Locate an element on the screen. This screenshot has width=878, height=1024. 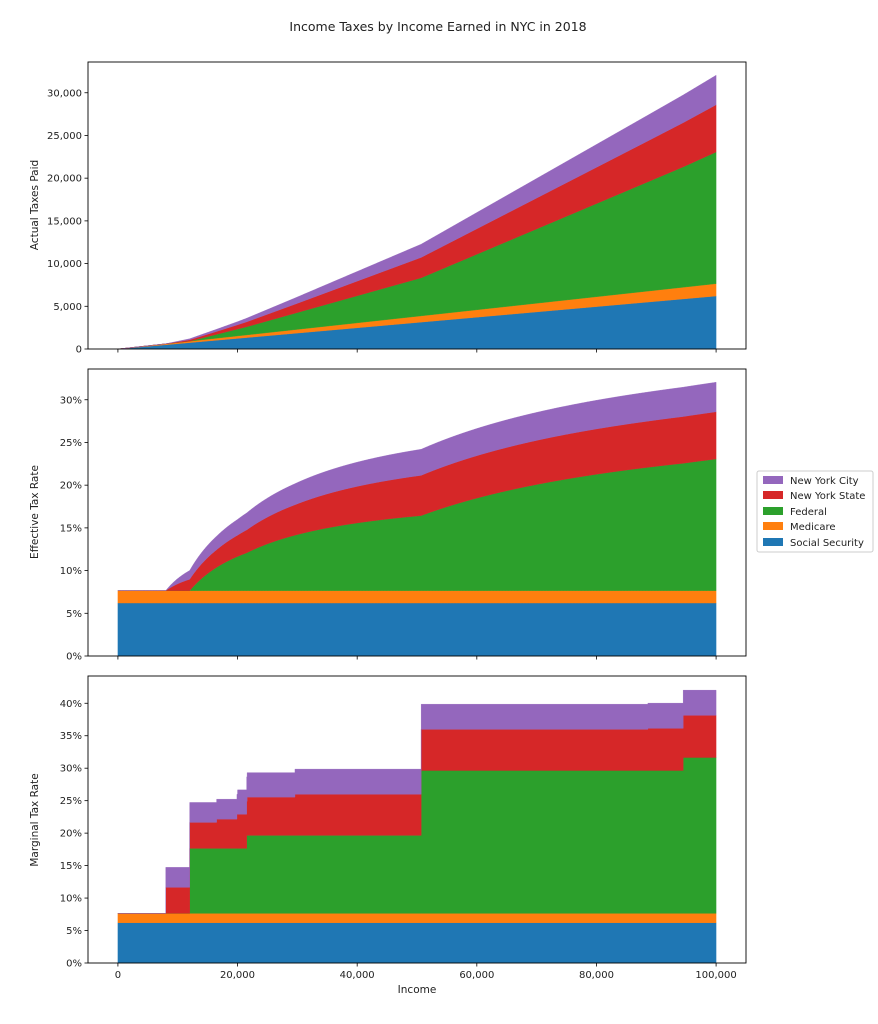
marginal-ytick-label: 0% is located at coordinates (74, 964).